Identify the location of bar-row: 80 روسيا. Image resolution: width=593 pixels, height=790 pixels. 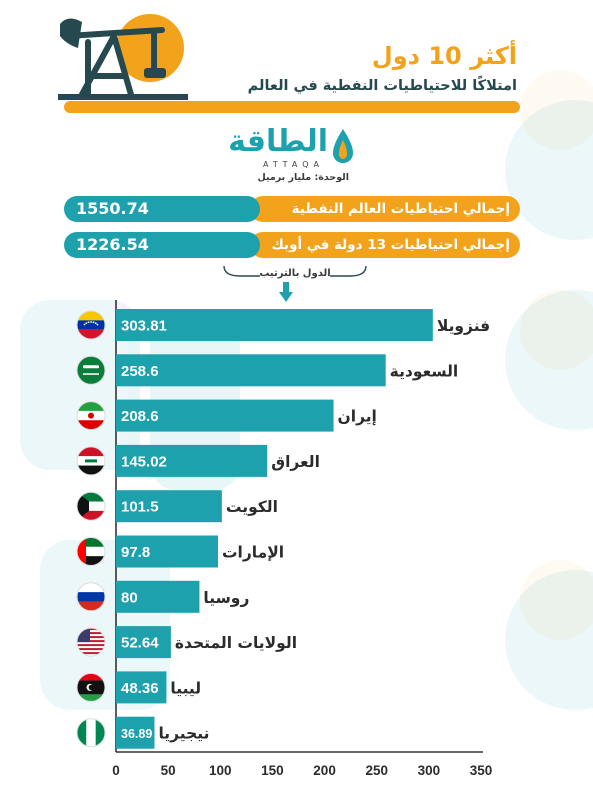
(162, 596).